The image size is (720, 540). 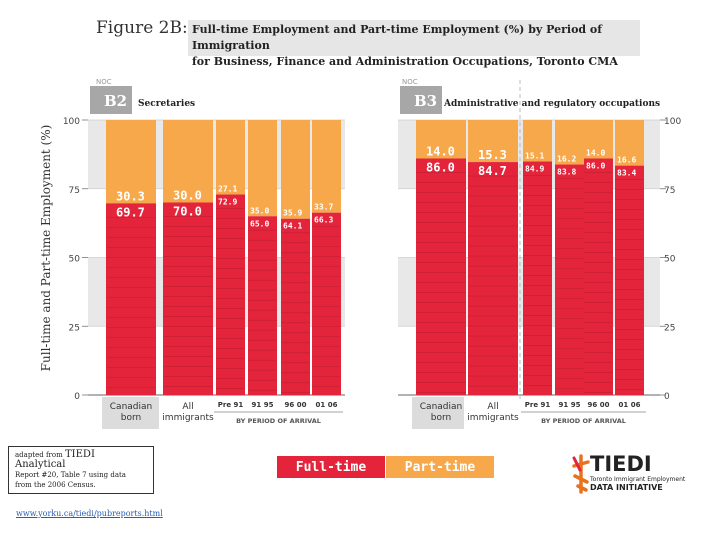 I want to click on part-time-value-label: 15.1, so click(x=534, y=156).